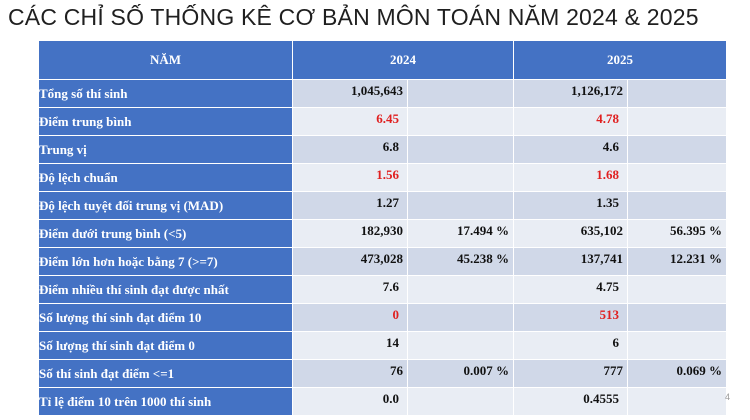 The width and height of the screenshot is (750, 420). Describe the element at coordinates (165, 121) in the screenshot. I see `row-label: Điểm trung bình` at that location.